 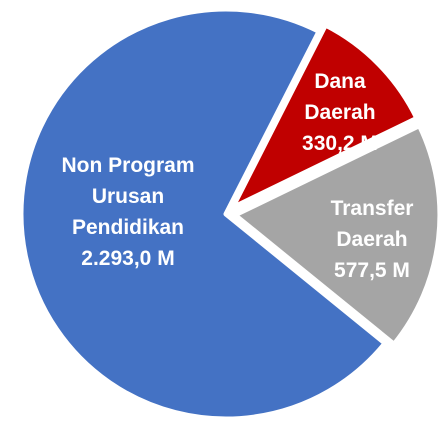 I want to click on value-label: 577,5 M, so click(x=372, y=270).